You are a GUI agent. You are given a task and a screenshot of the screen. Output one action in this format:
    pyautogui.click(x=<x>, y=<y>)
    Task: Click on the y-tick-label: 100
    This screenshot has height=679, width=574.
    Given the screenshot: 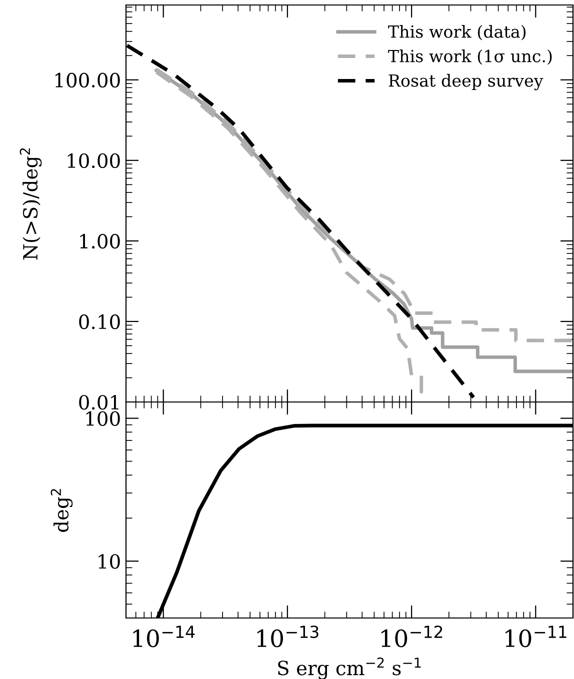 What is the action you would take?
    pyautogui.click(x=103, y=418)
    